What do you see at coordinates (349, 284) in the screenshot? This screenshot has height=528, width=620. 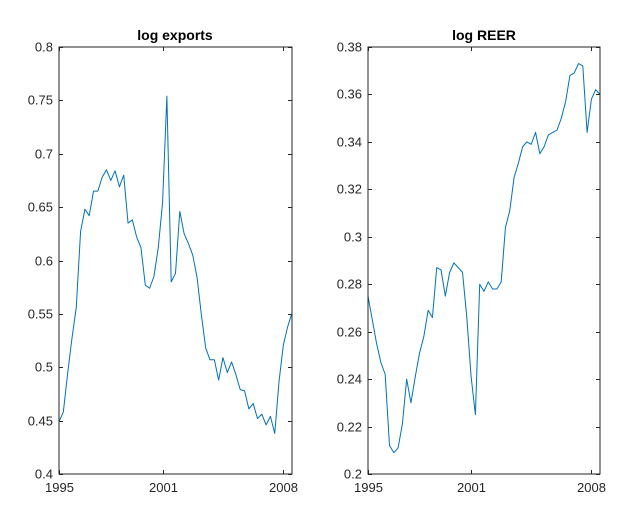 I see `y-tick-label: 0.28` at bounding box center [349, 284].